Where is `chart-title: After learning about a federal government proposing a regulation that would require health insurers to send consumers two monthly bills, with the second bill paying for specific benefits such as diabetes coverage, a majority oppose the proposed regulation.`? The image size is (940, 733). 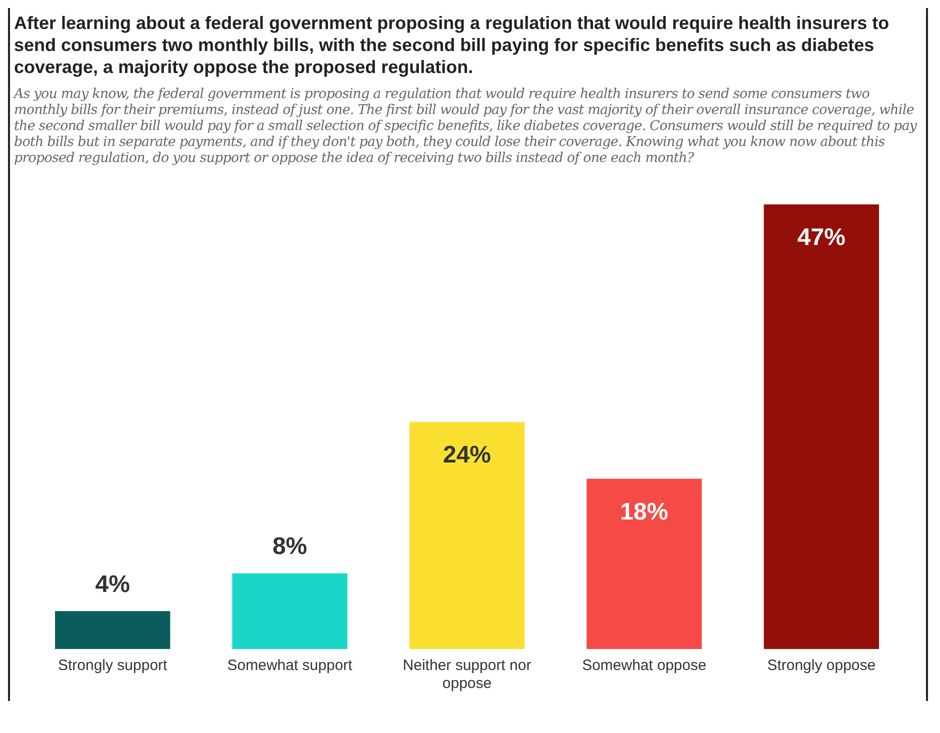 chart-title: After learning about a federal government proposing a regulation that would require health insurers to send consumers two monthly bills, with the second bill paying for specific benefits such as diabetes coverage, a majority oppose the proposed regulation. is located at coordinates (452, 45).